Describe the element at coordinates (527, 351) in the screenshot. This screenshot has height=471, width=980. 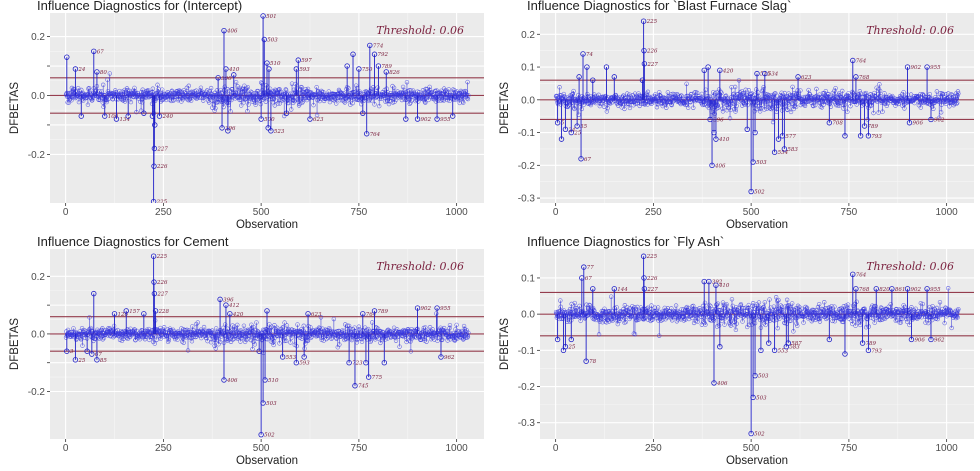
I see `y-tick-label: -0.1` at that location.